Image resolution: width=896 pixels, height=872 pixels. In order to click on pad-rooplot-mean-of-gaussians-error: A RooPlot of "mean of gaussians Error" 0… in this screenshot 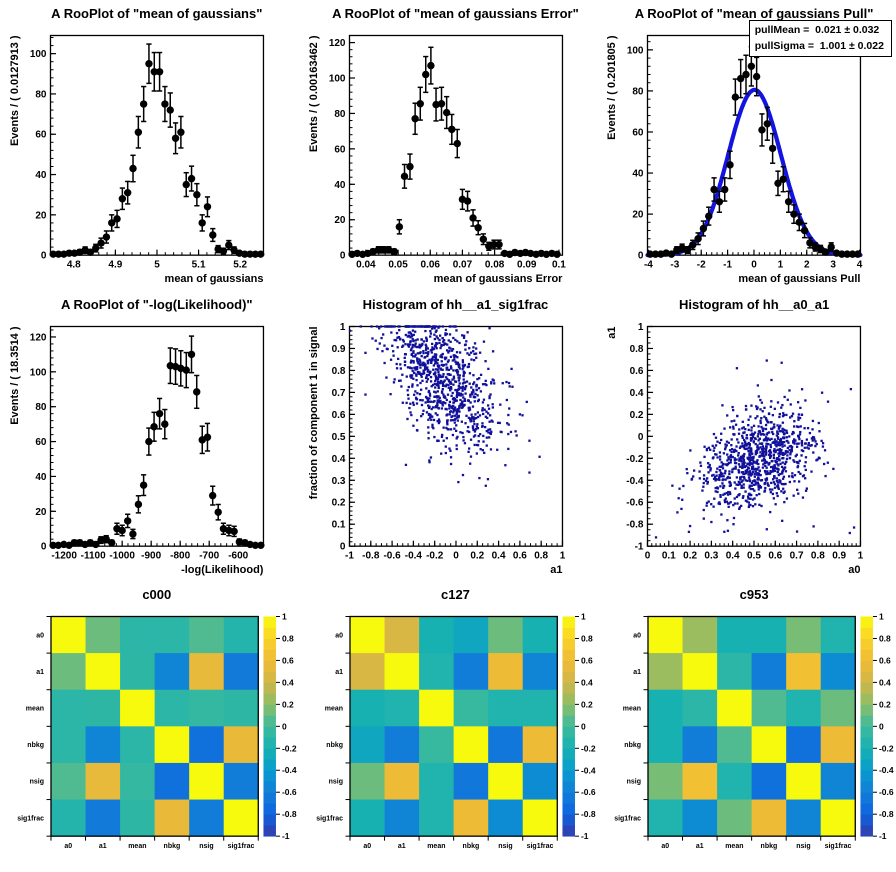, I will do `click(448, 145)`.